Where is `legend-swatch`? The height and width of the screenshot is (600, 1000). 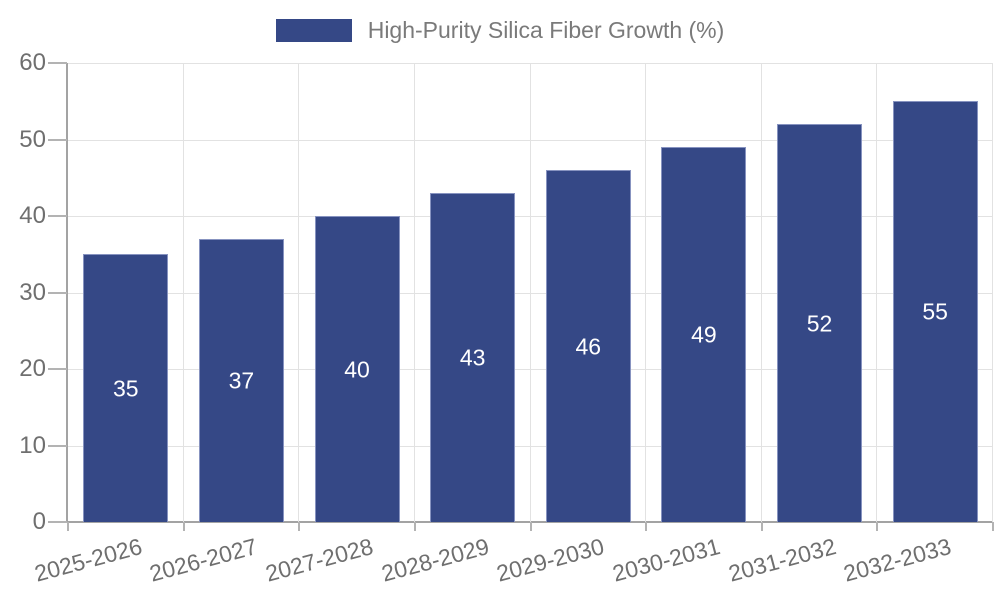 legend-swatch is located at coordinates (313, 30).